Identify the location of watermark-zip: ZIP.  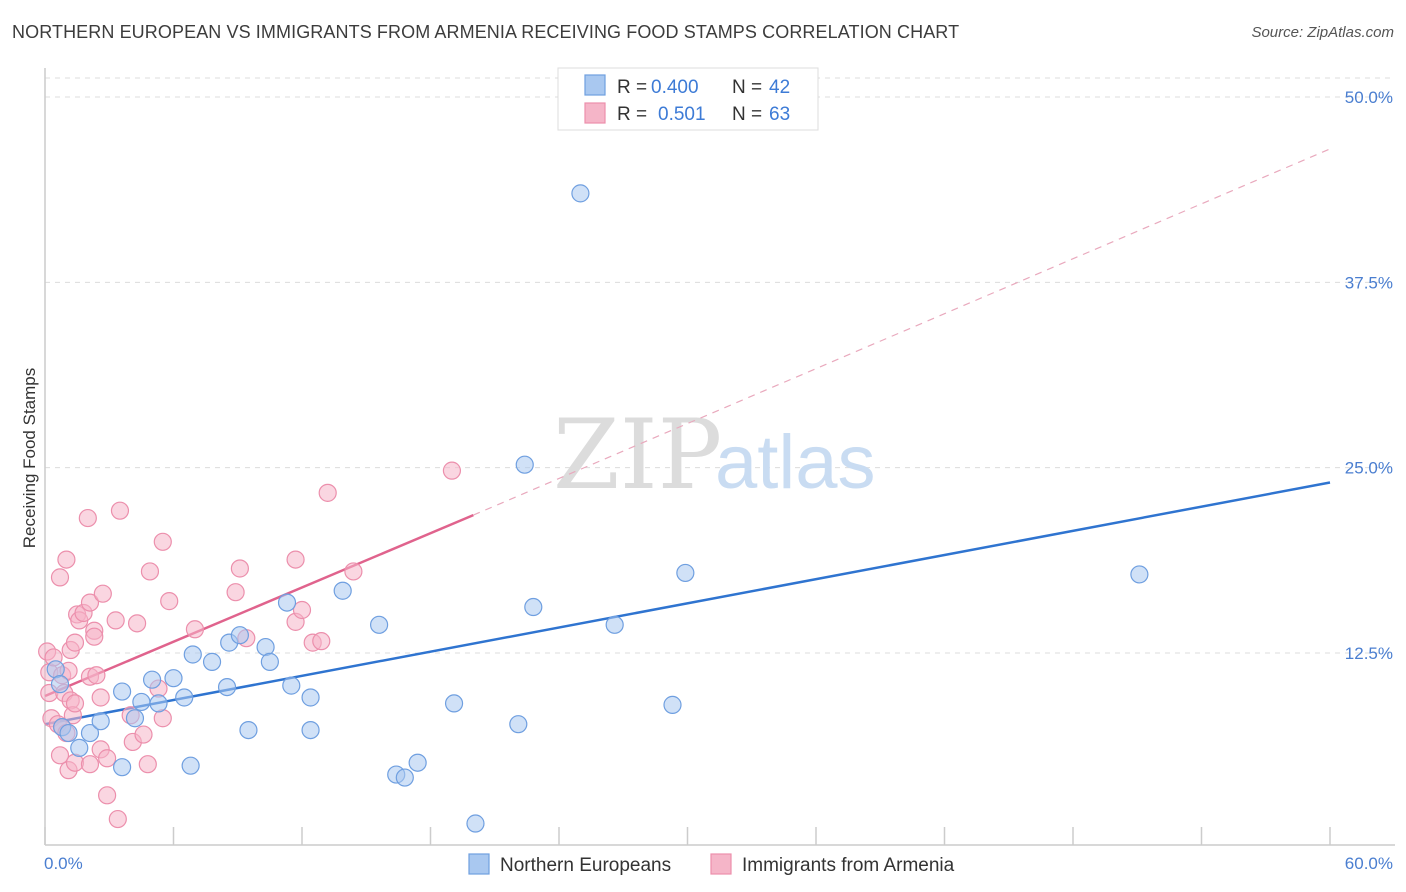
(637, 455).